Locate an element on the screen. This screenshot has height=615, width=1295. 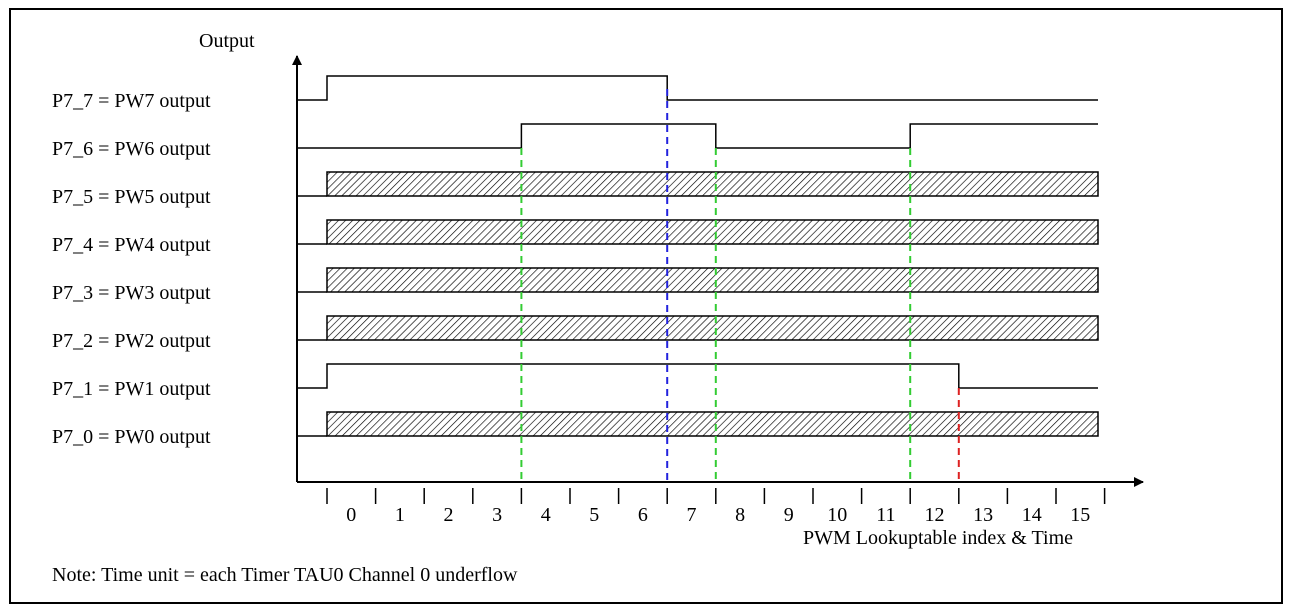
tick-label: 3 is located at coordinates (497, 515).